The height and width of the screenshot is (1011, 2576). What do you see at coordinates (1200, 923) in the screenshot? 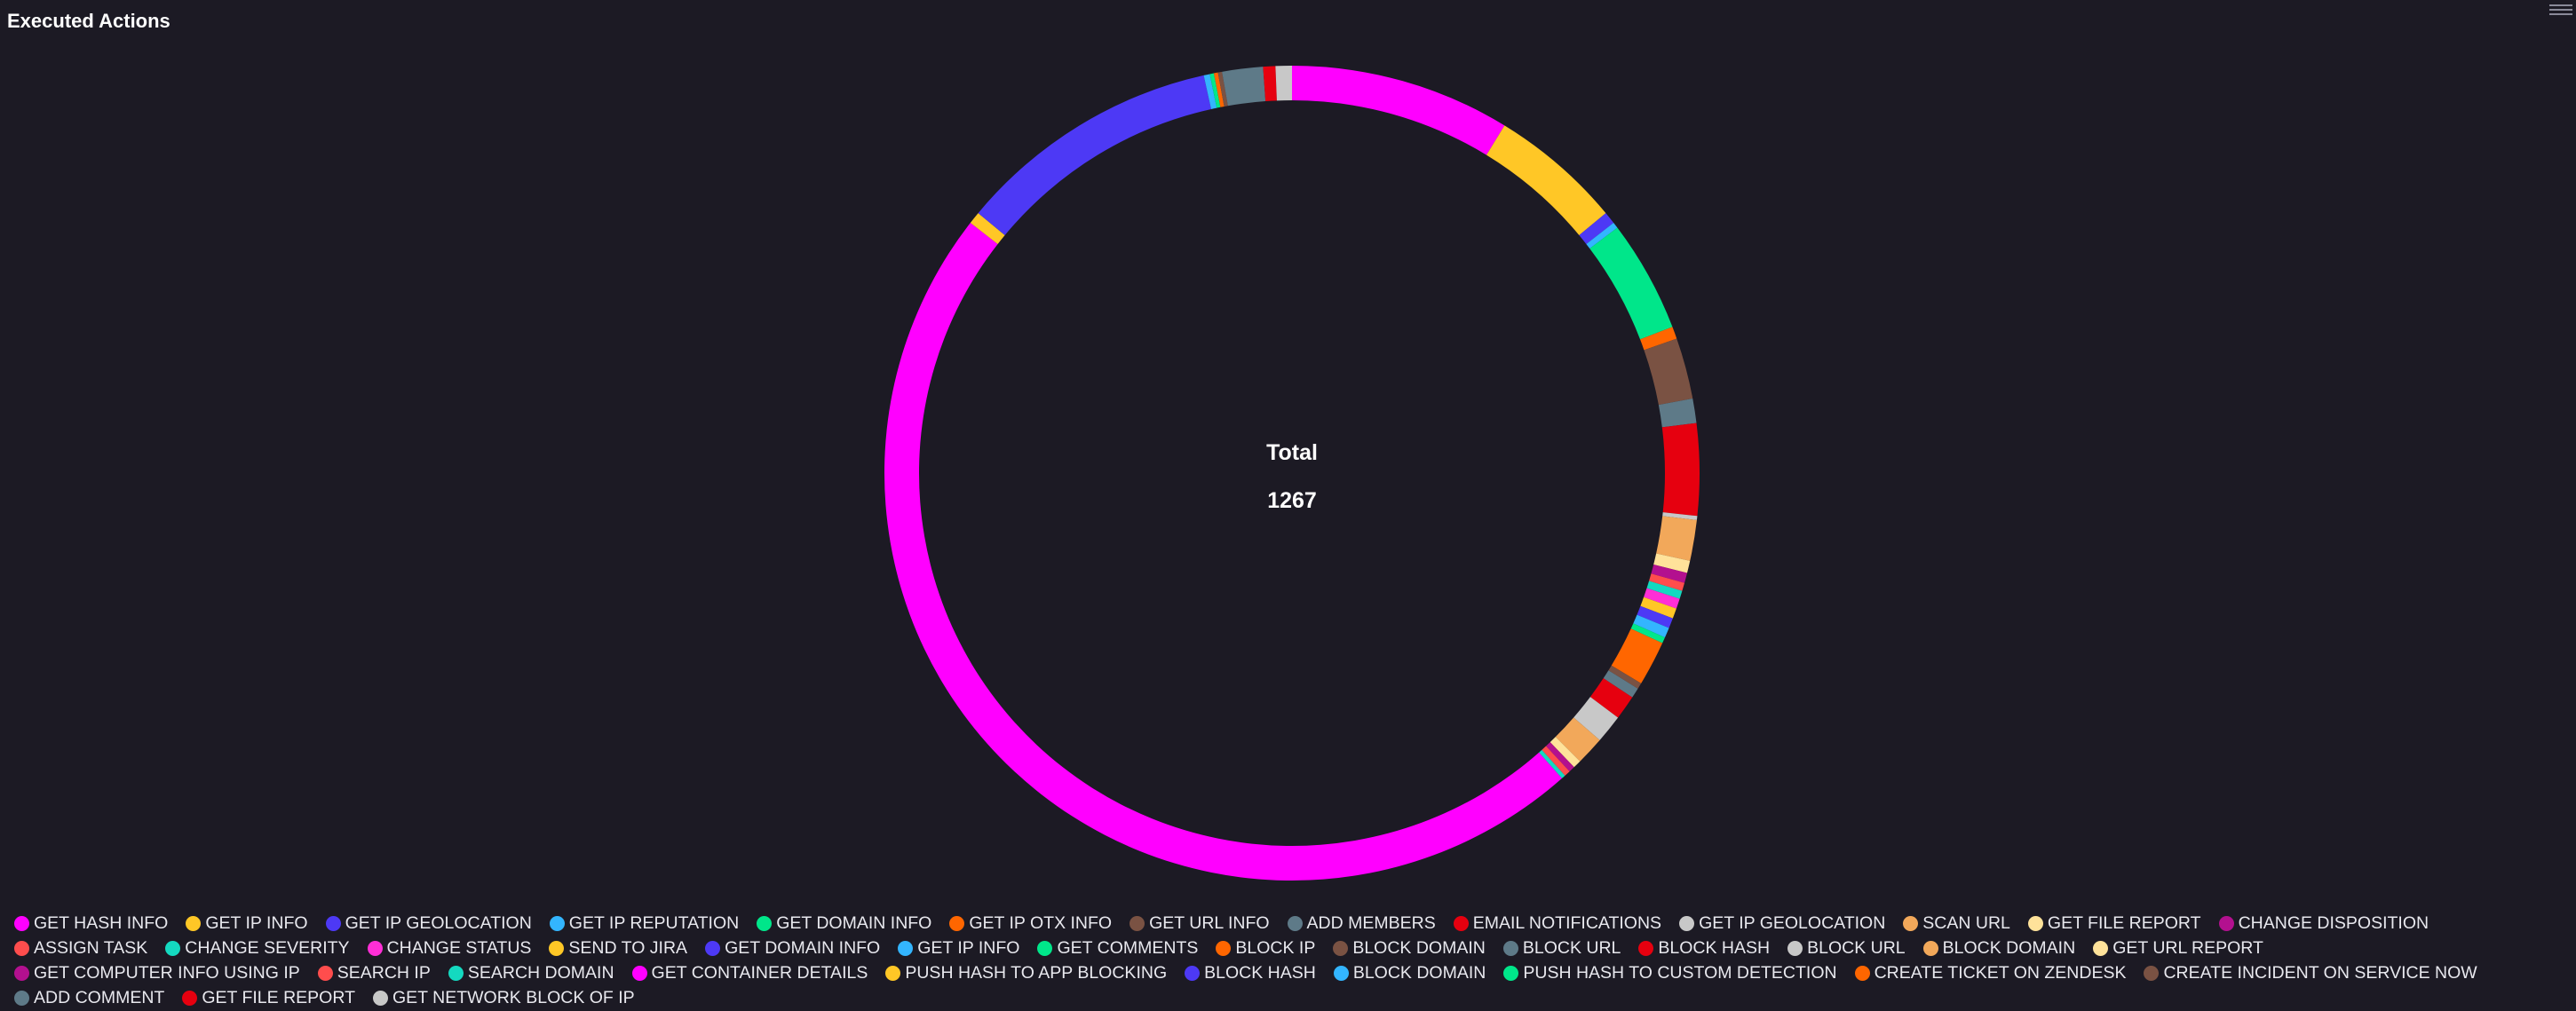
I see `legend-item: GET URL INFO` at bounding box center [1200, 923].